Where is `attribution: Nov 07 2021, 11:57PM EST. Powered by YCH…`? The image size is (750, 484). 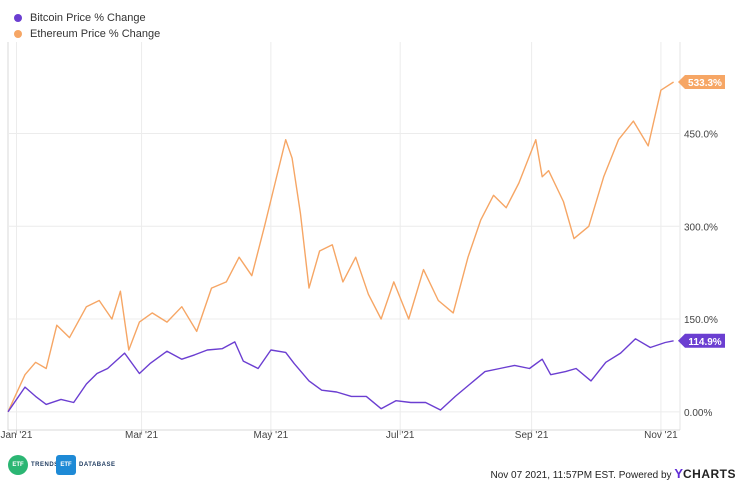
attribution: Nov 07 2021, 11:57PM EST. Powered by YCH… is located at coordinates (614, 473).